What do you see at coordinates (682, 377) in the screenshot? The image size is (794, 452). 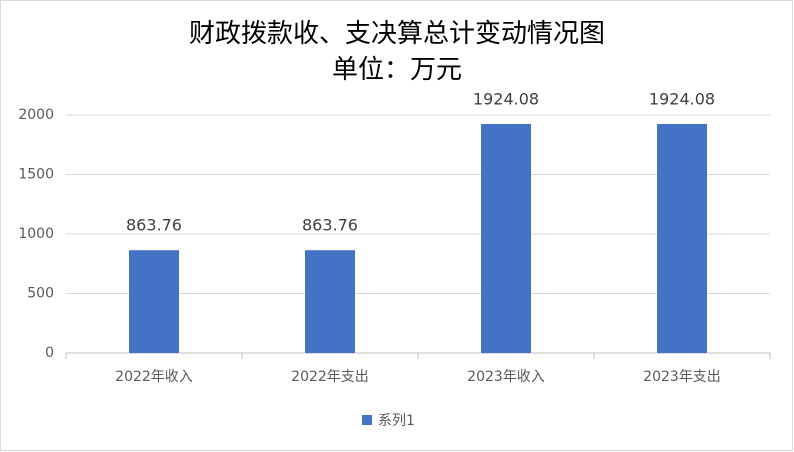 I see `x-tick-label: 2023年支出` at bounding box center [682, 377].